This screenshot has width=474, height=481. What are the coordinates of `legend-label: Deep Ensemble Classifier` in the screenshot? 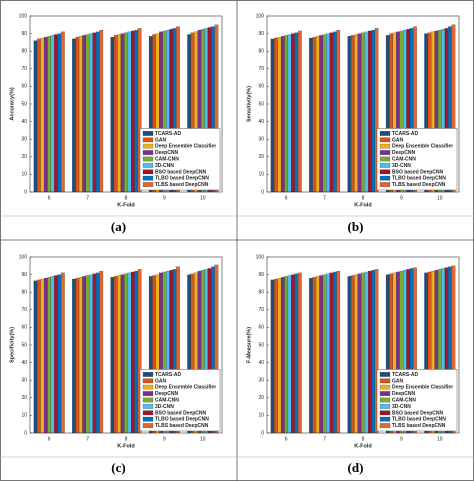 It's located at (422, 388).